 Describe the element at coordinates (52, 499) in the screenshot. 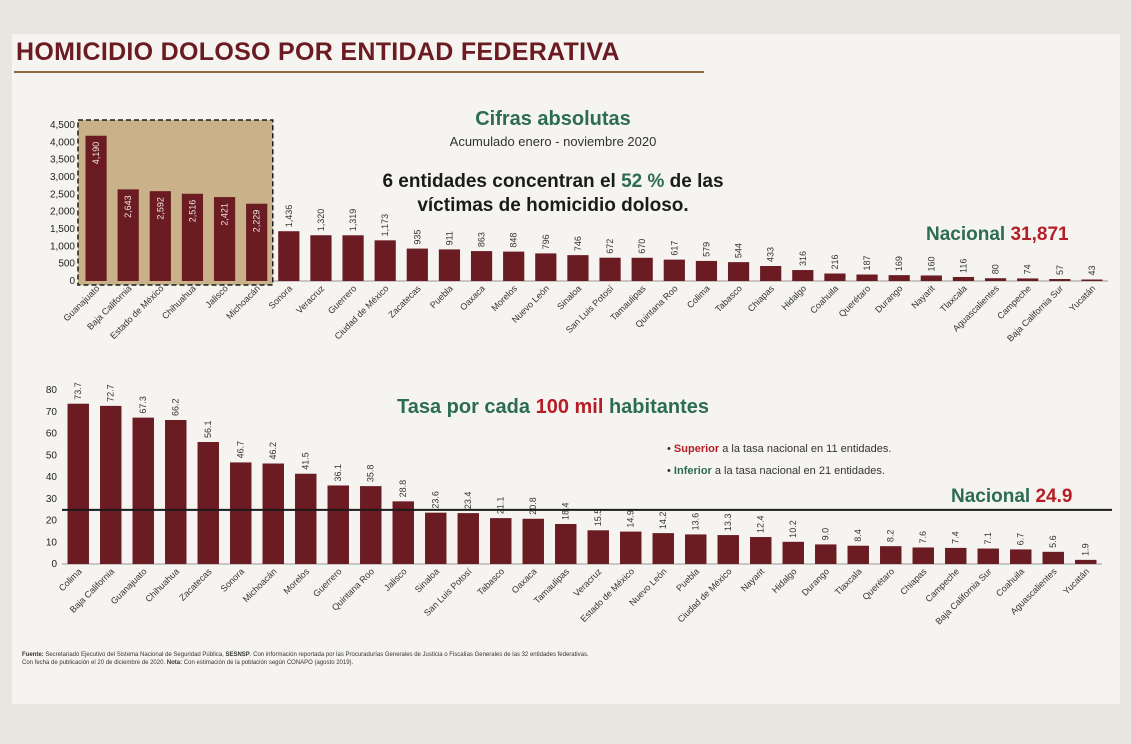

I see `y-tick-label: 30` at that location.